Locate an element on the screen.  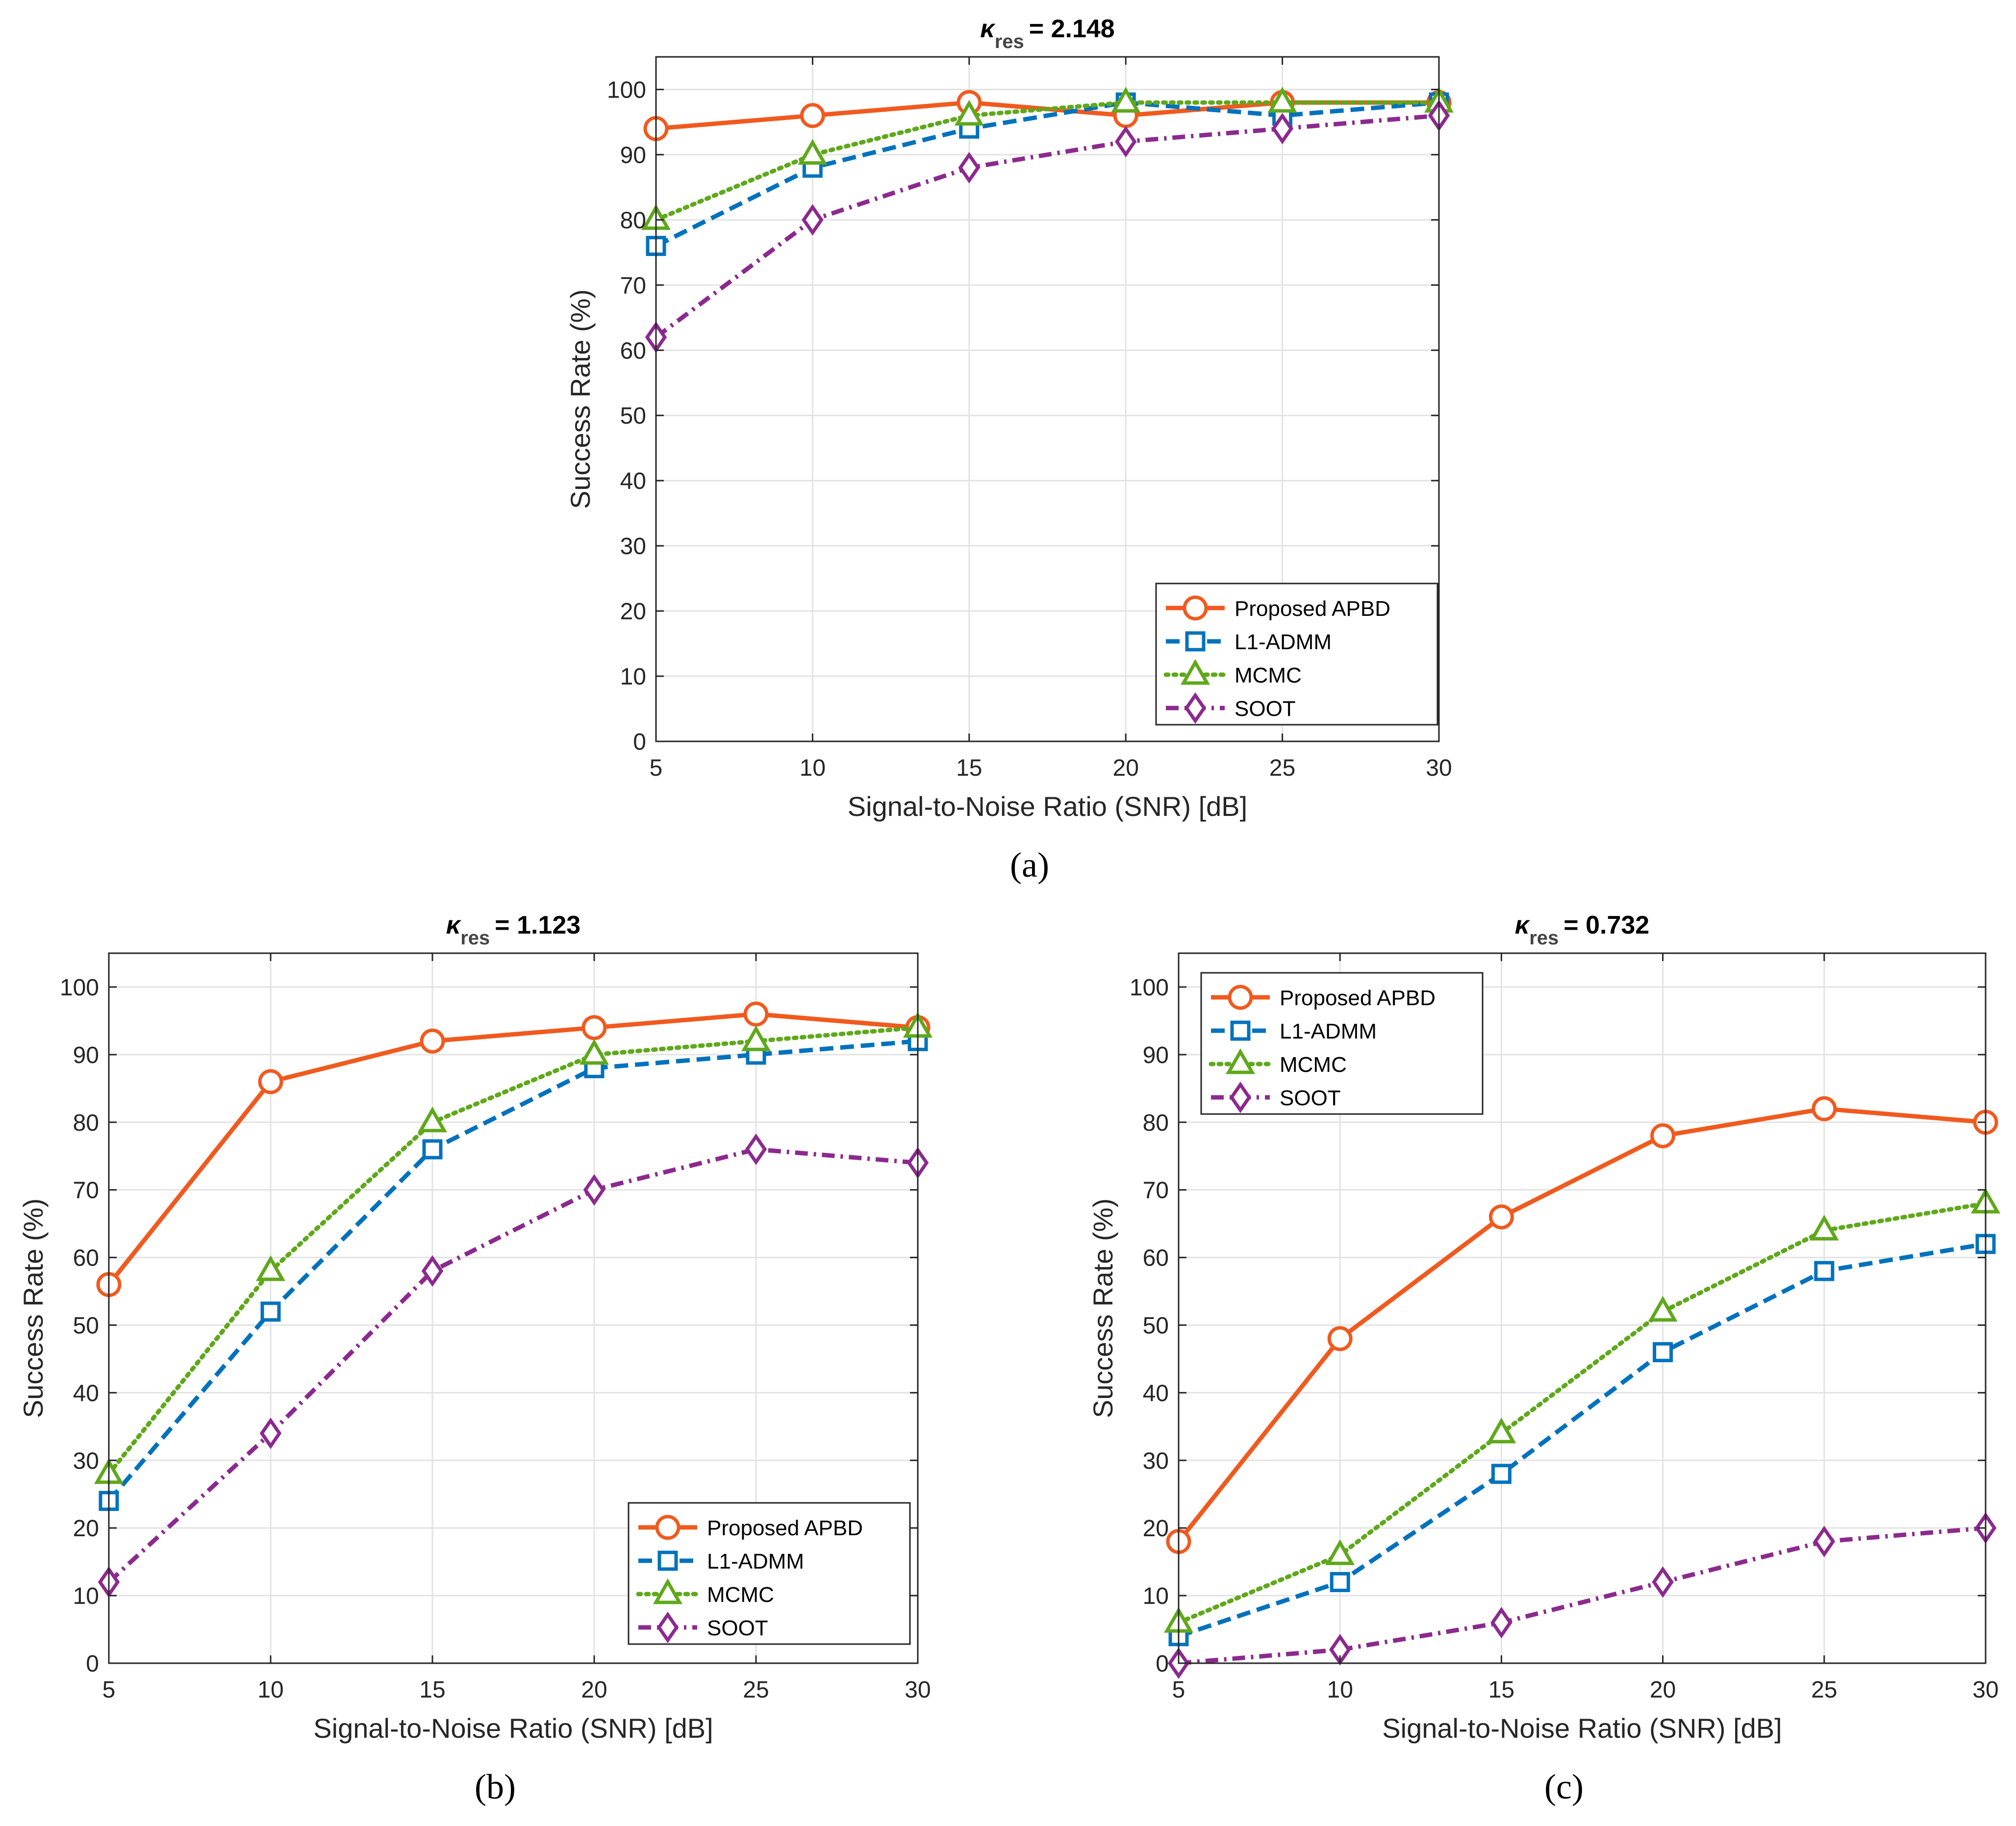
y-tick-label: 10 is located at coordinates (633, 677).